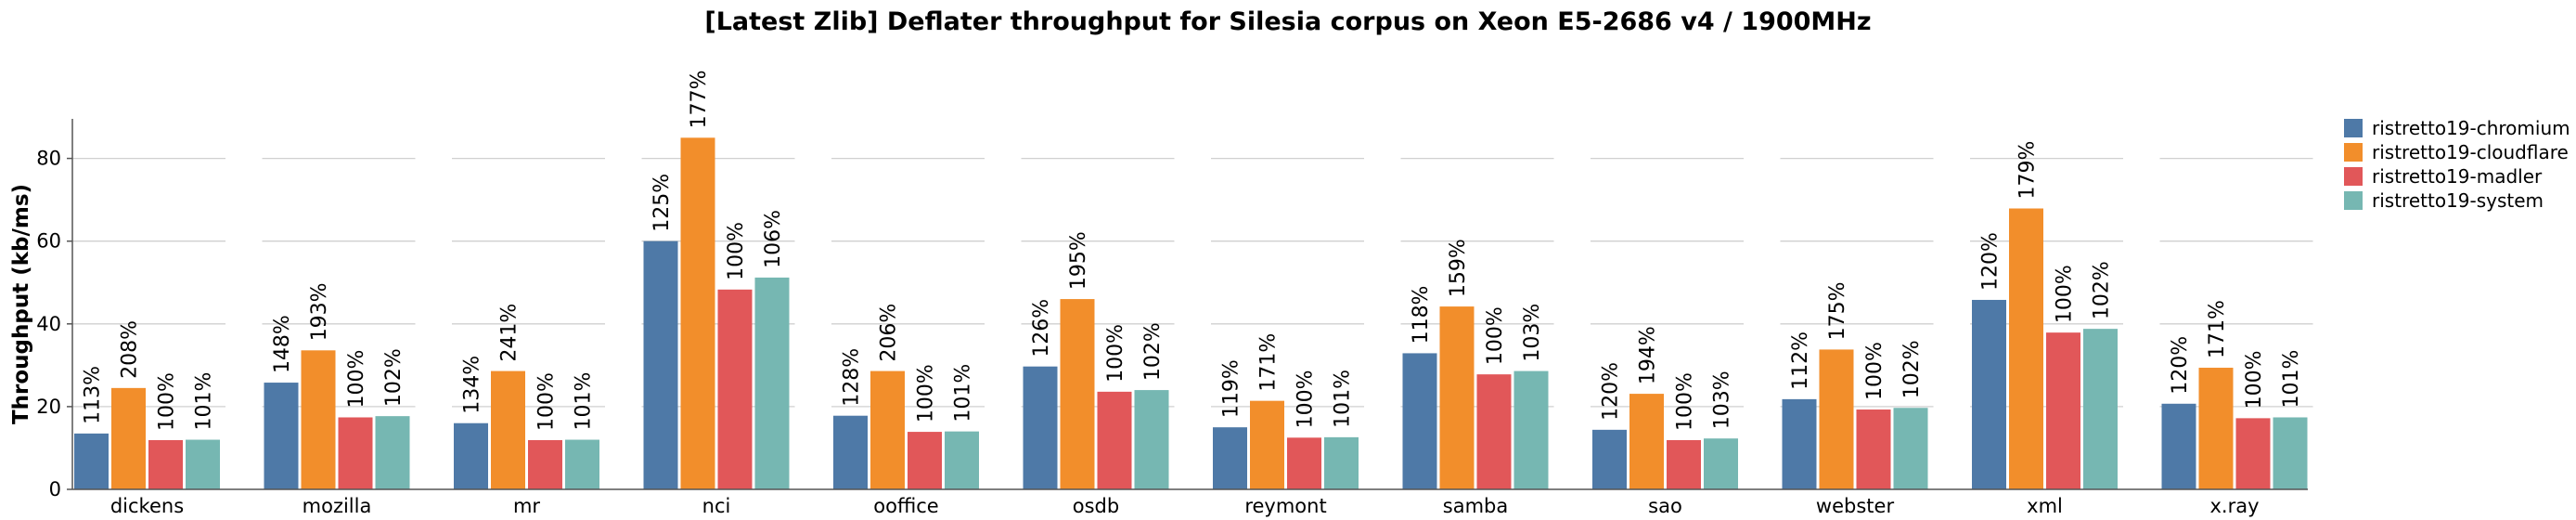 This screenshot has height=520, width=2576. I want to click on data-label-xml-ristretto19-chromium: 120%, so click(1991, 261).